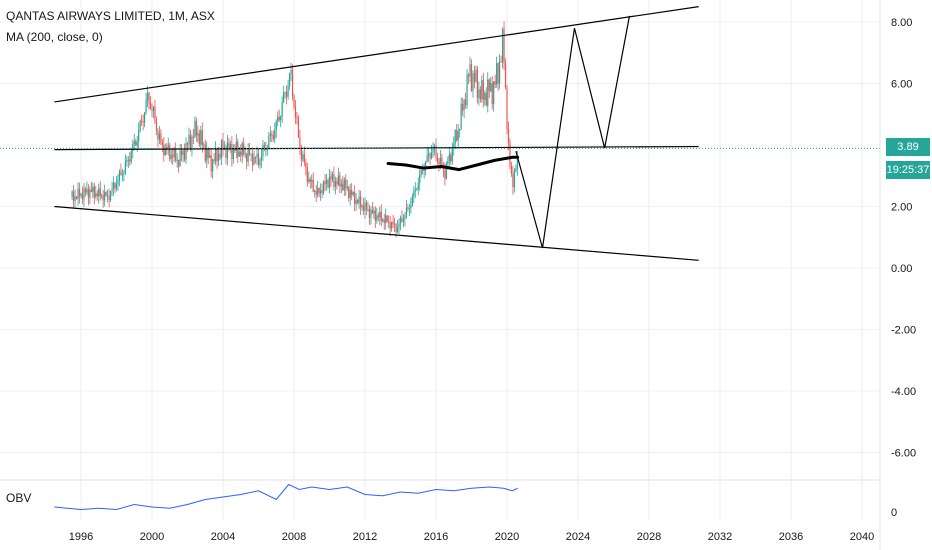  What do you see at coordinates (453, 163) in the screenshot?
I see `ma-200-line` at bounding box center [453, 163].